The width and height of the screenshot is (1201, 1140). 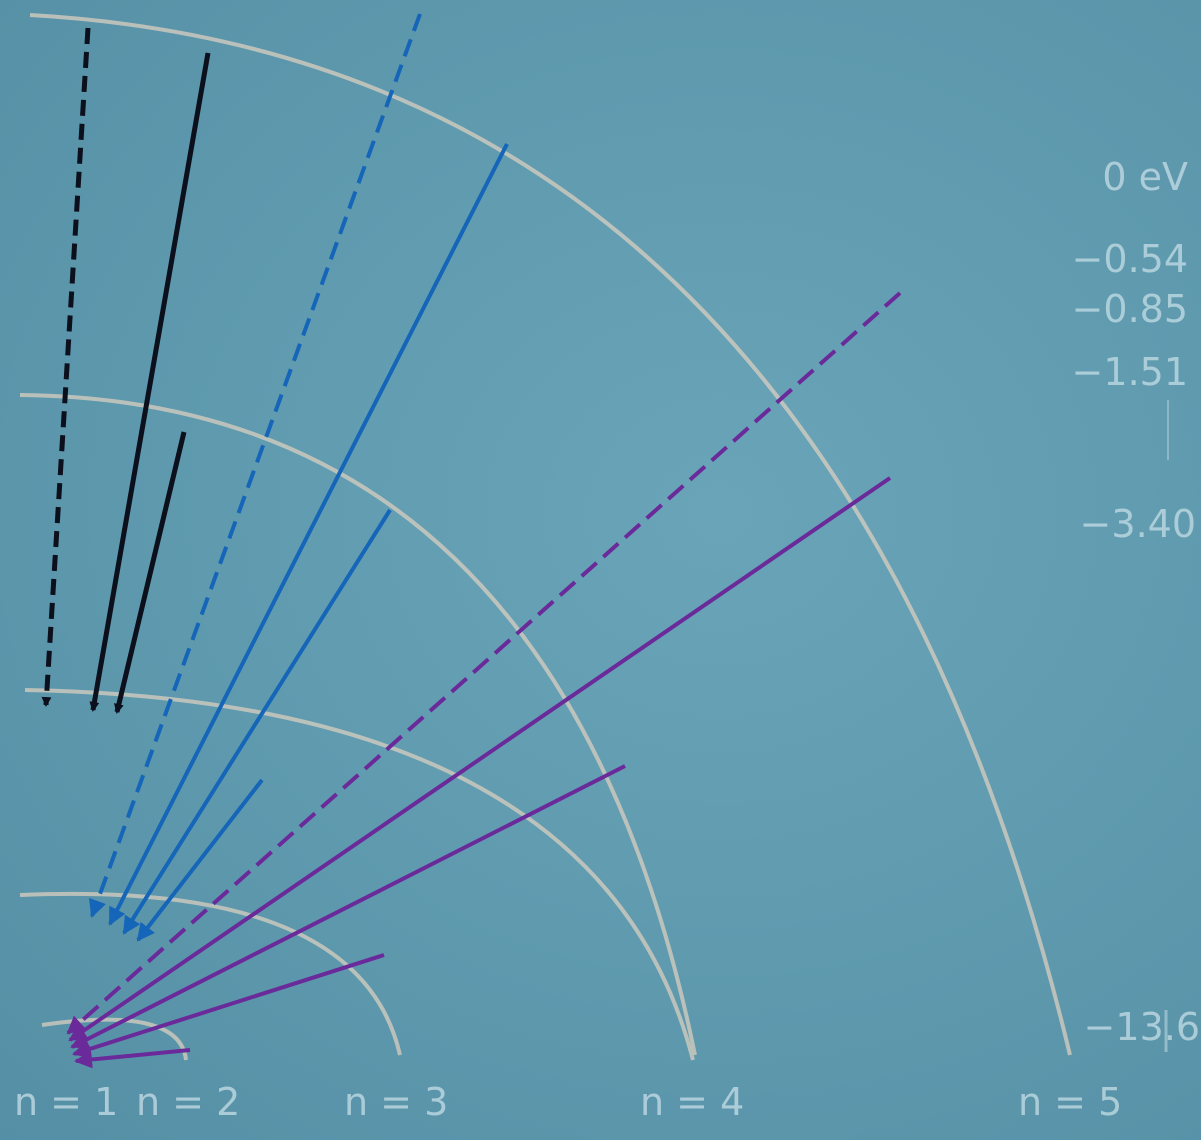 What do you see at coordinates (66, 367) in the screenshot?
I see `transition-black-dashed` at bounding box center [66, 367].